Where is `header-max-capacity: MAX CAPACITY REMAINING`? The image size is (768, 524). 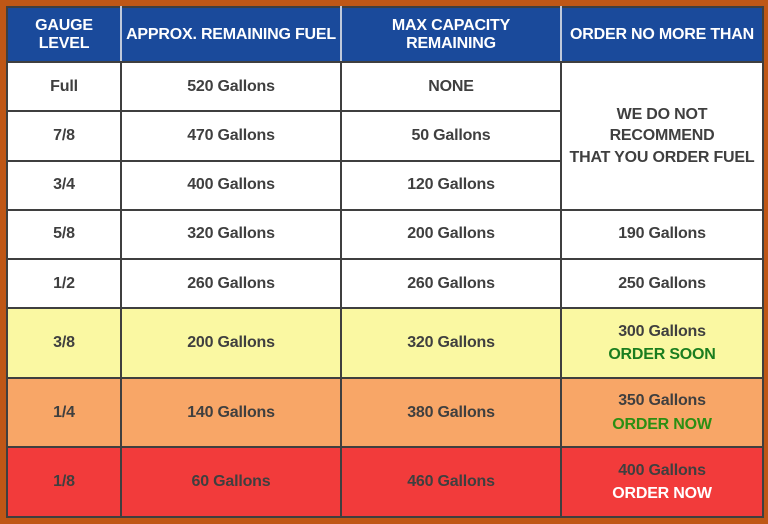
header-max-capacity: MAX CAPACITY REMAINING is located at coordinates (451, 34).